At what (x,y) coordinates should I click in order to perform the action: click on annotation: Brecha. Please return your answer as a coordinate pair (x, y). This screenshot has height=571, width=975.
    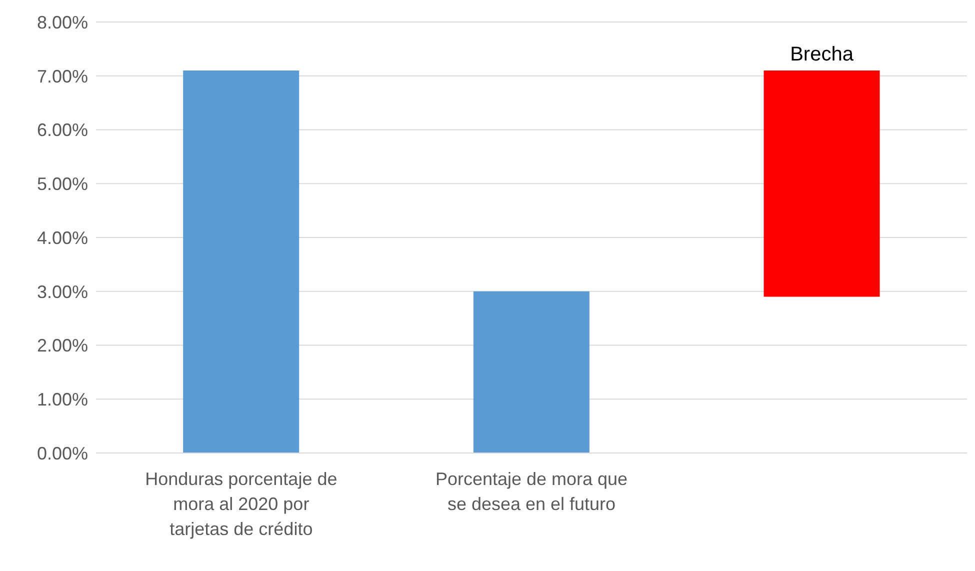
    Looking at the image, I should click on (822, 54).